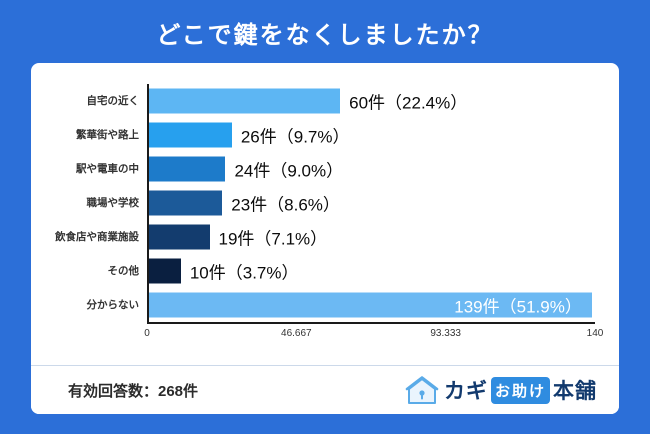 The height and width of the screenshot is (434, 650). What do you see at coordinates (445, 333) in the screenshot?
I see `x-tick-label: 93.333` at bounding box center [445, 333].